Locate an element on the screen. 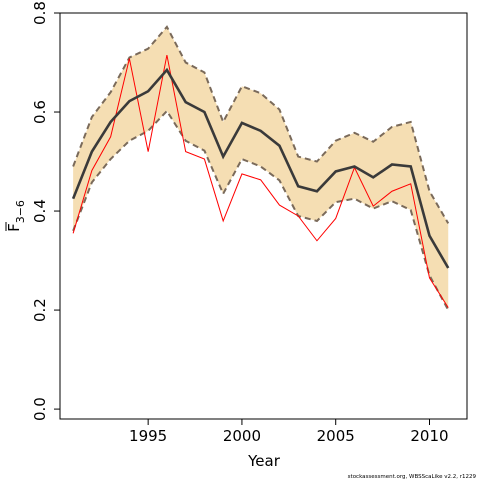 The height and width of the screenshot is (480, 480). y-tick-label: 0.8 is located at coordinates (40, 13).